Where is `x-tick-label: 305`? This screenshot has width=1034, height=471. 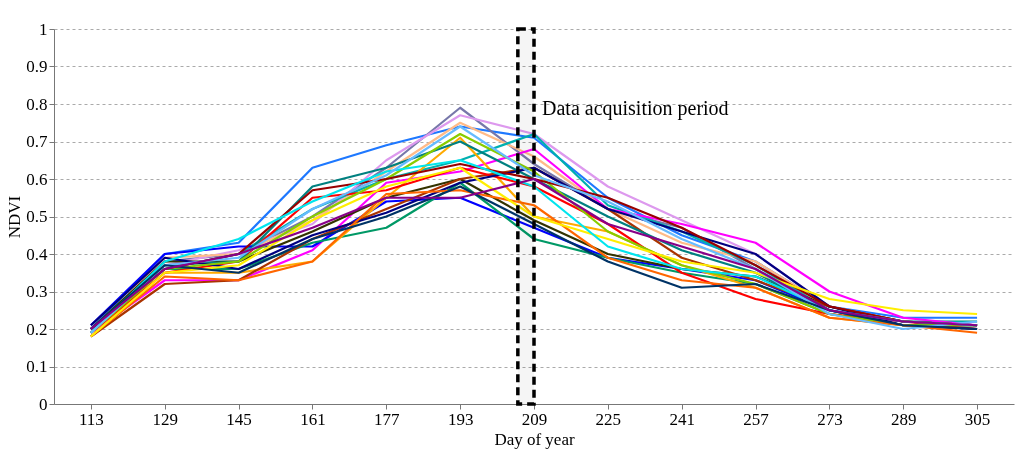
x-tick-label: 305 is located at coordinates (977, 419).